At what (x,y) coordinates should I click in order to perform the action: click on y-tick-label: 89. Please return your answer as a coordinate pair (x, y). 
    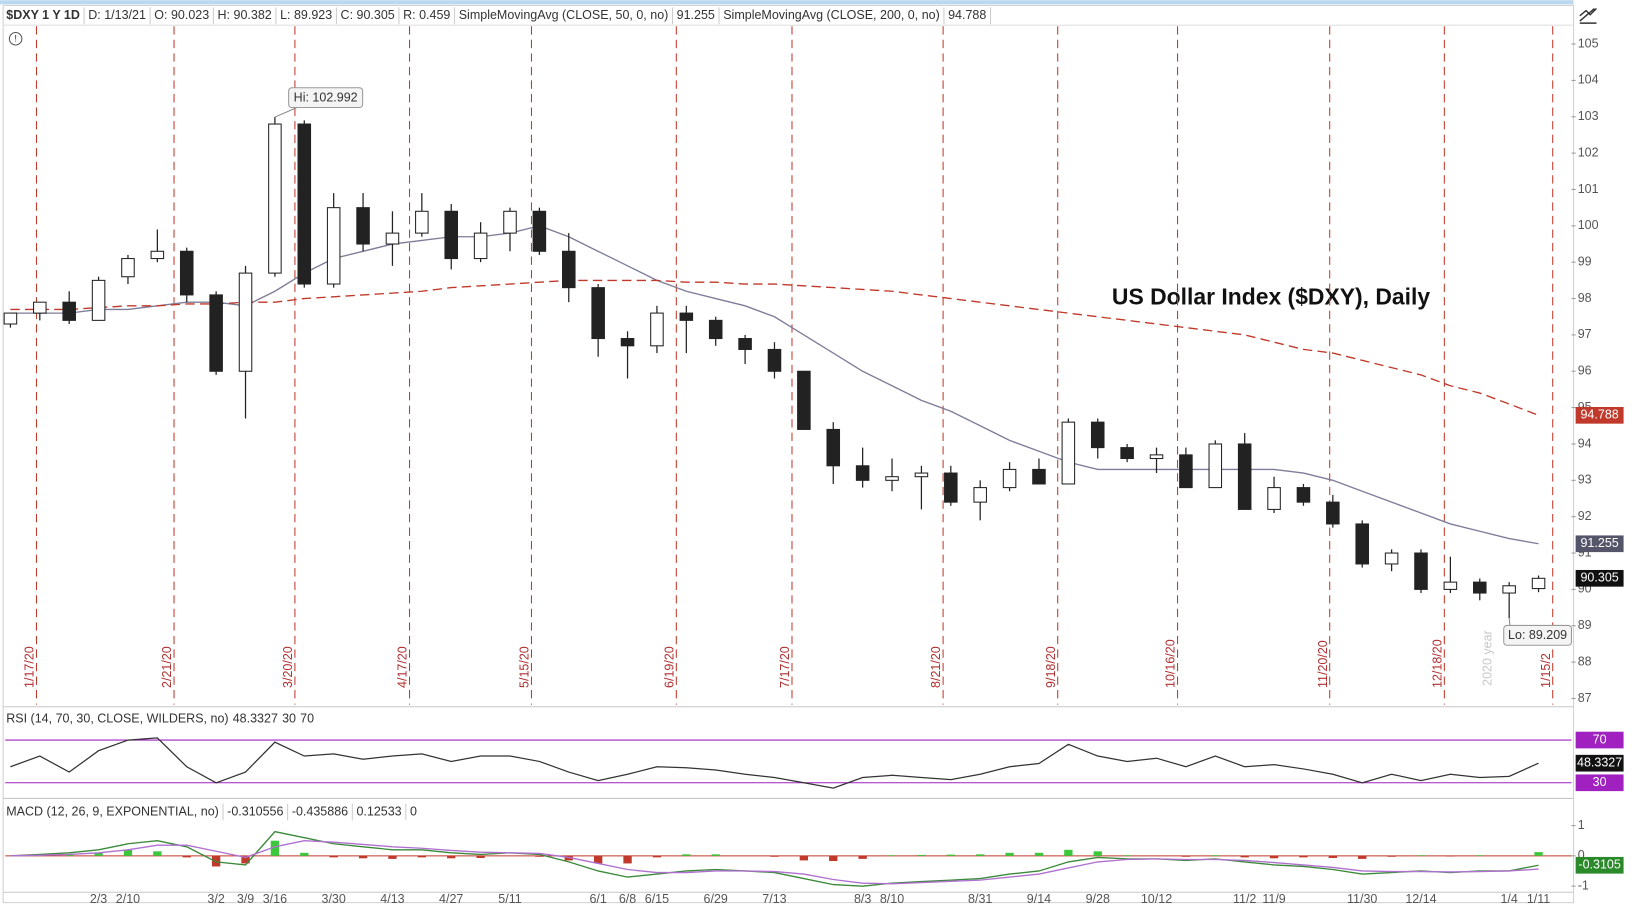
    Looking at the image, I should click on (1585, 625).